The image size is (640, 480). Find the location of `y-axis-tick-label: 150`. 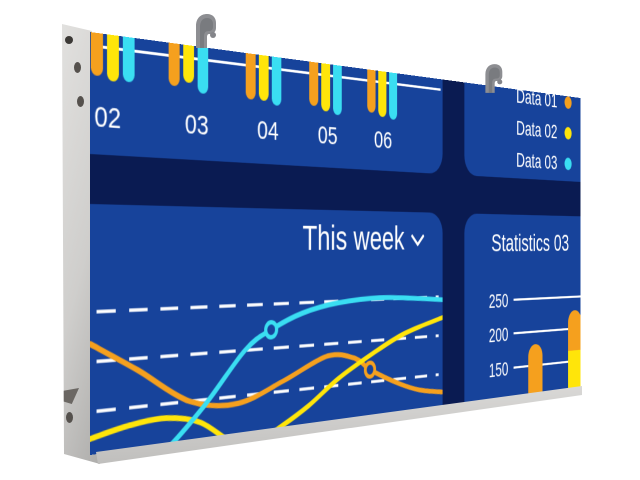

y-axis-tick-label: 150 is located at coordinates (498, 369).